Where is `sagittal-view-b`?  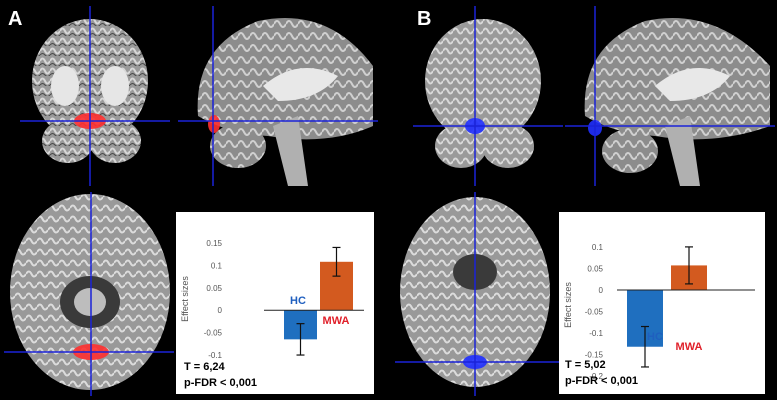
sagittal-view-b is located at coordinates (670, 96).